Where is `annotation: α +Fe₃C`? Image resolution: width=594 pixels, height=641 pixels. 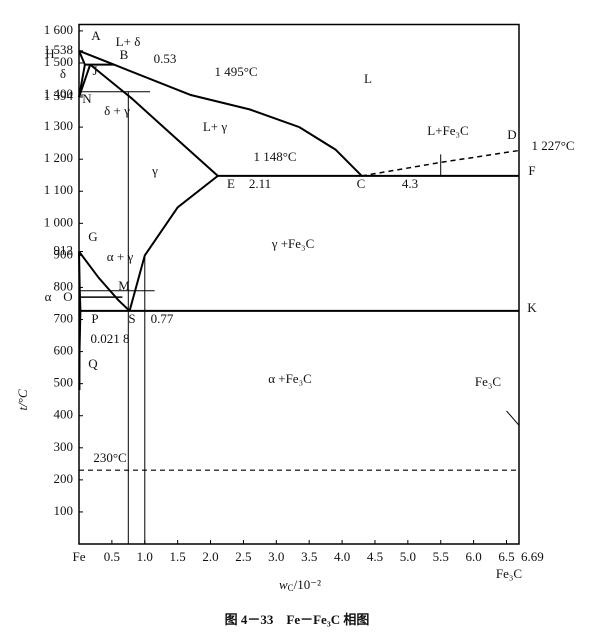
annotation: α +Fe₃C is located at coordinates (290, 378).